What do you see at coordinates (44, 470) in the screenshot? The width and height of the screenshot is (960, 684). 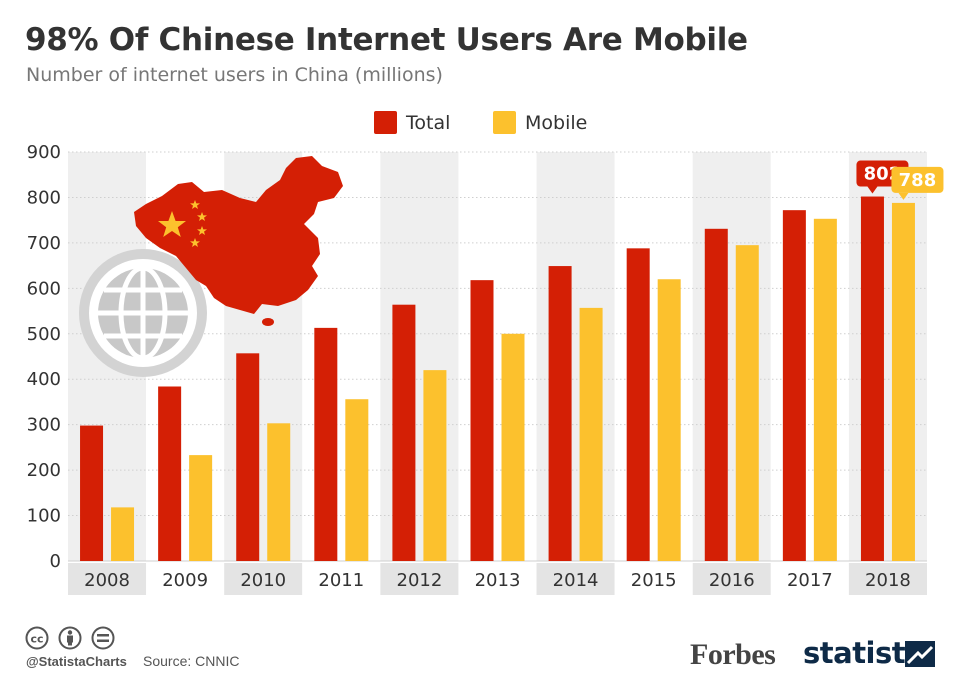 I see `y-tick-label: 200` at bounding box center [44, 470].